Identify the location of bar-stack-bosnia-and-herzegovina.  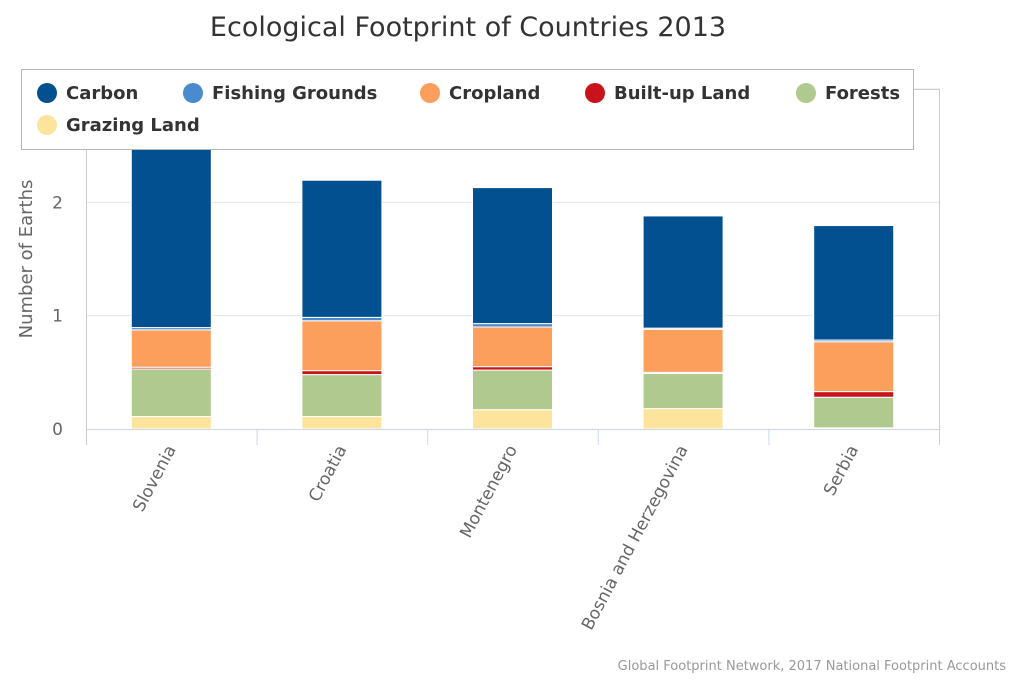
(683, 322).